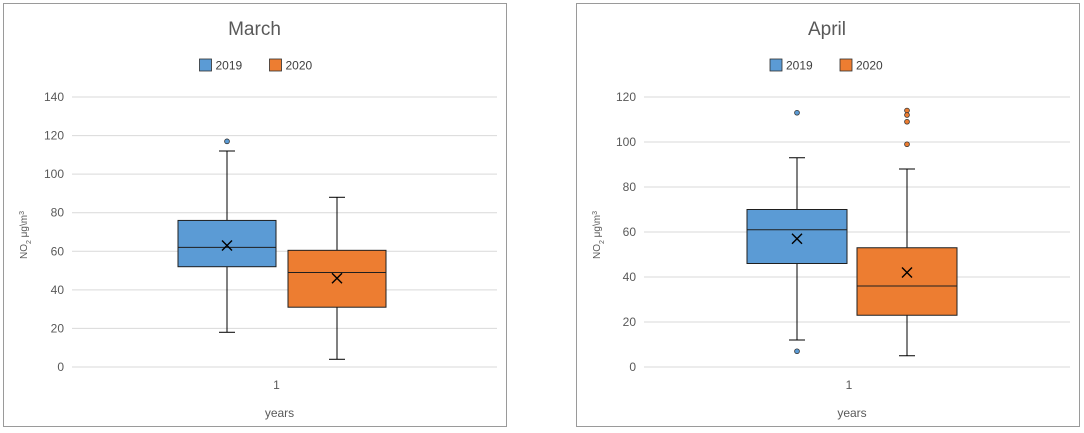  What do you see at coordinates (827, 29) in the screenshot?
I see `chart-title: April` at bounding box center [827, 29].